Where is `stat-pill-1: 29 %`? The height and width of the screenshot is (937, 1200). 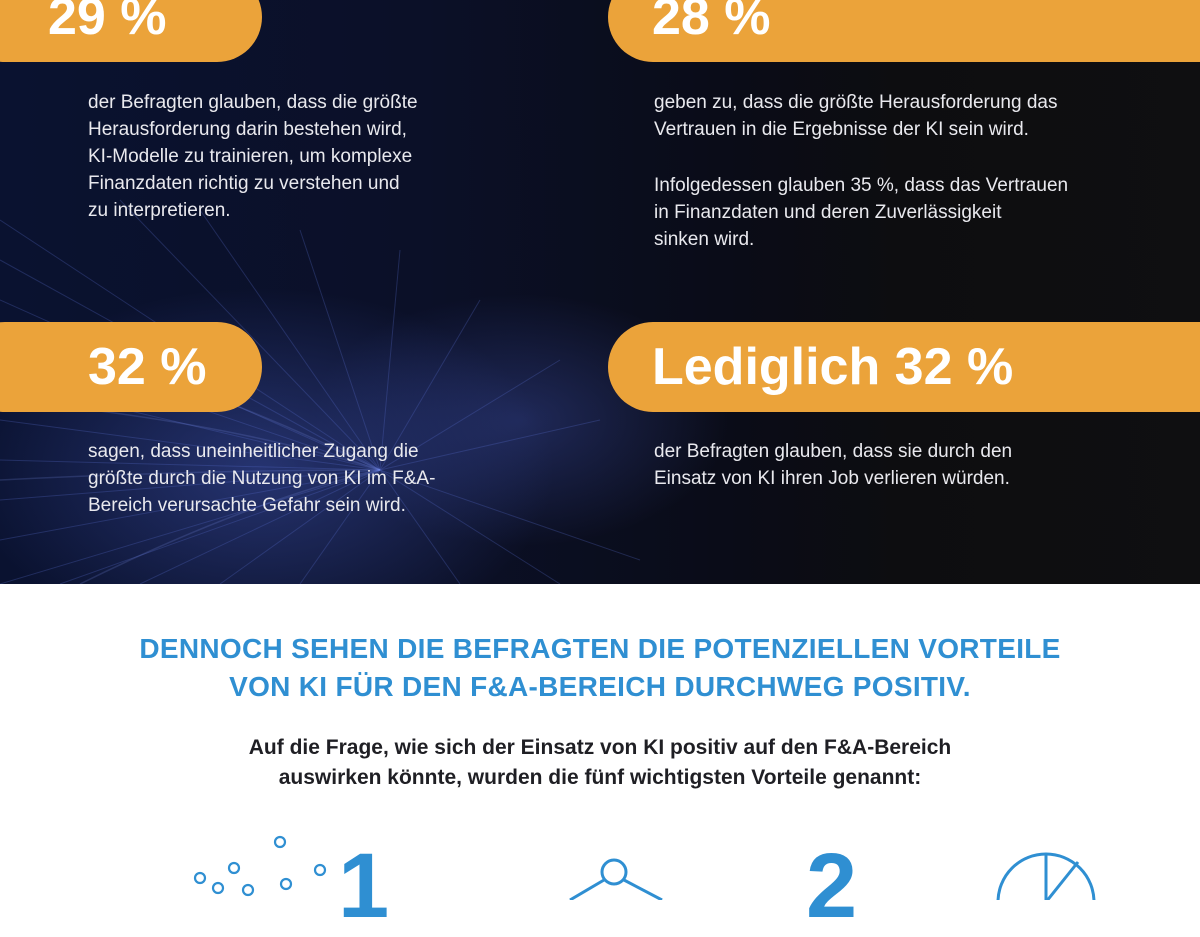
stat-pill-1: 29 % is located at coordinates (131, 31).